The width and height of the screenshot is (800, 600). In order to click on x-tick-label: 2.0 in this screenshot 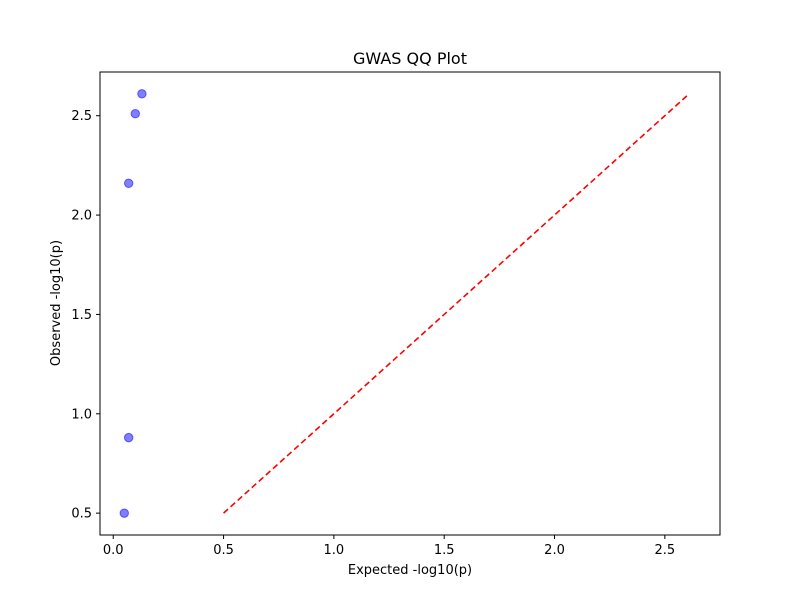, I will do `click(554, 550)`.